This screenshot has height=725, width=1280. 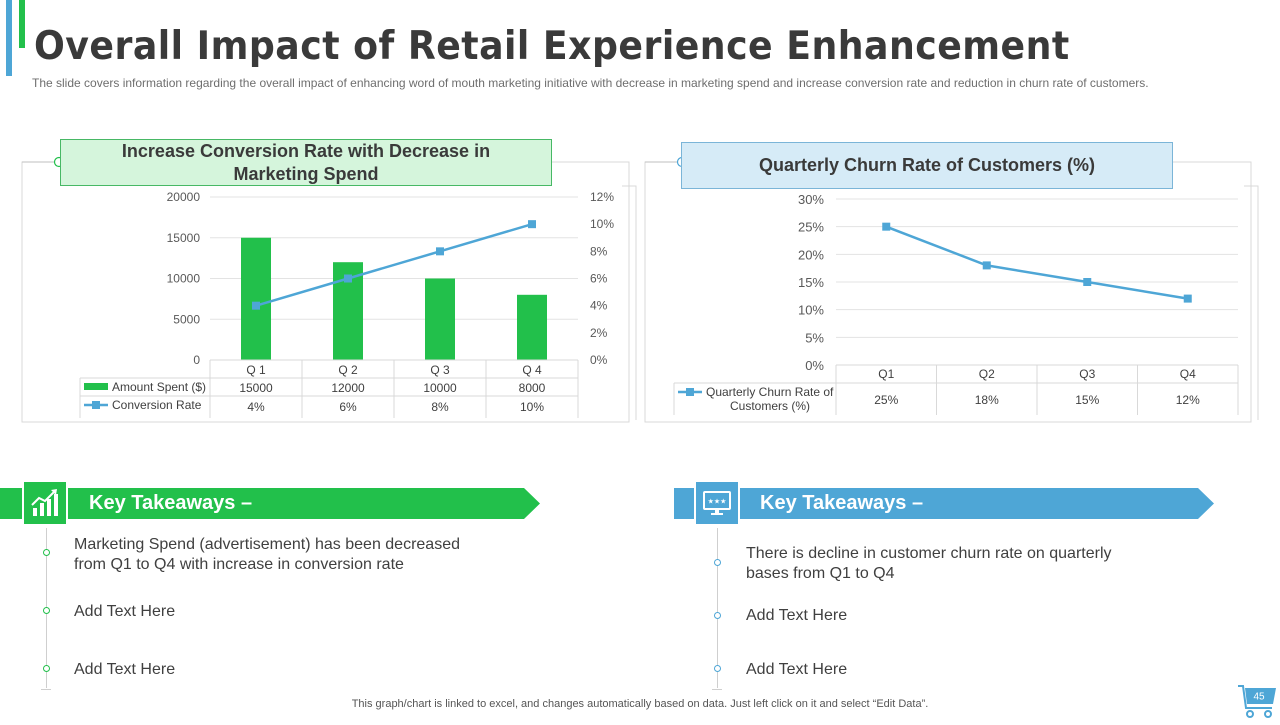 I want to click on legend-label-amount-spent: Amount Spent ($), so click(x=159, y=387).